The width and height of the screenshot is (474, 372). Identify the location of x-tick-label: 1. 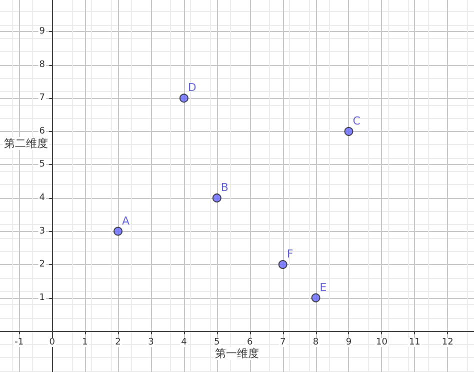
(85, 343).